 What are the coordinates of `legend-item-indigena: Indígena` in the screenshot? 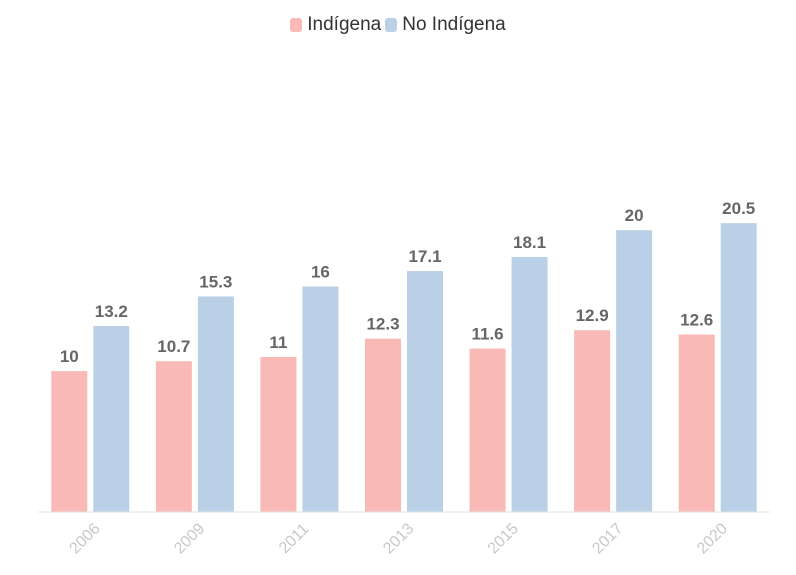 It's located at (335, 25).